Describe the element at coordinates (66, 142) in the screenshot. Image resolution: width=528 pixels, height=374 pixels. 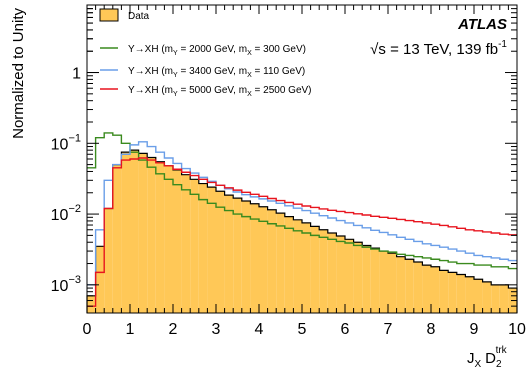
I see `y-tick-label: 10⁻¹` at that location.